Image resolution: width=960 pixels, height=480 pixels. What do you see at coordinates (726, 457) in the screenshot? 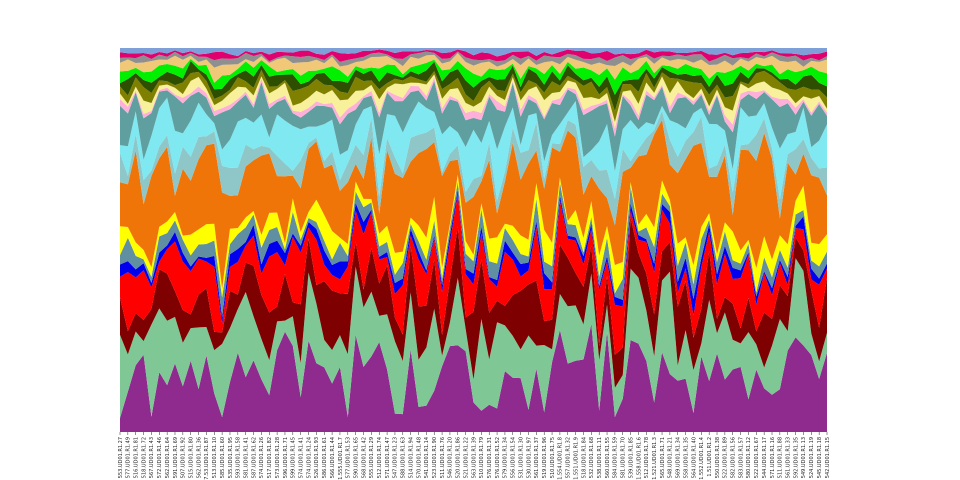
I see `x-tick-label: 522.UD01.R1.89` at bounding box center [726, 457].